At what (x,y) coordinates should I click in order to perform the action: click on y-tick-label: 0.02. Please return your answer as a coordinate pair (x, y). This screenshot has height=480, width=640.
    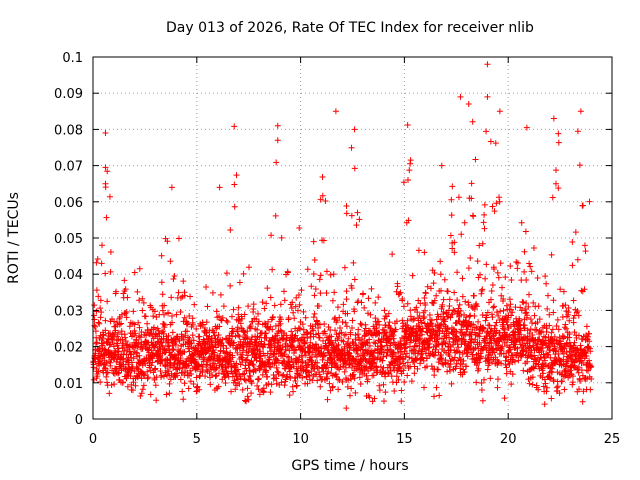
    Looking at the image, I should click on (68, 348).